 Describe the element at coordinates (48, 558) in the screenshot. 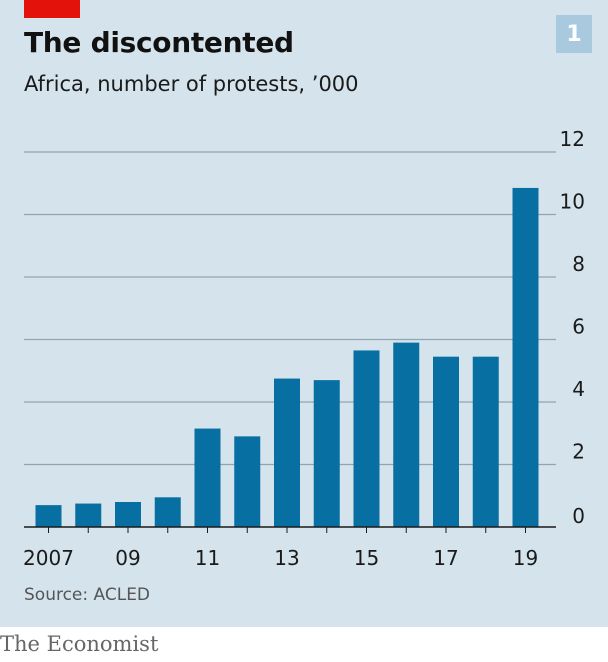

I see `x-tick-label: 2007` at that location.